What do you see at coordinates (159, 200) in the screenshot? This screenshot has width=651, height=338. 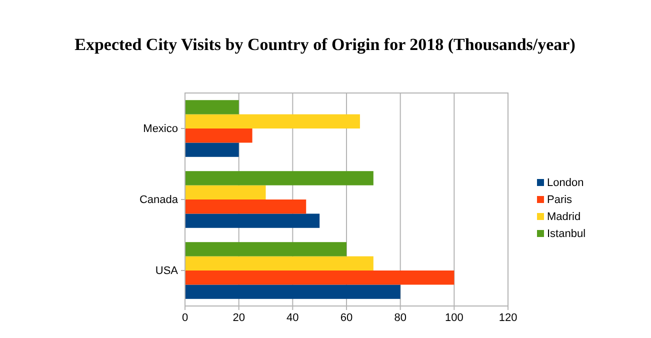 I see `y-tick-label: Canada` at bounding box center [159, 200].